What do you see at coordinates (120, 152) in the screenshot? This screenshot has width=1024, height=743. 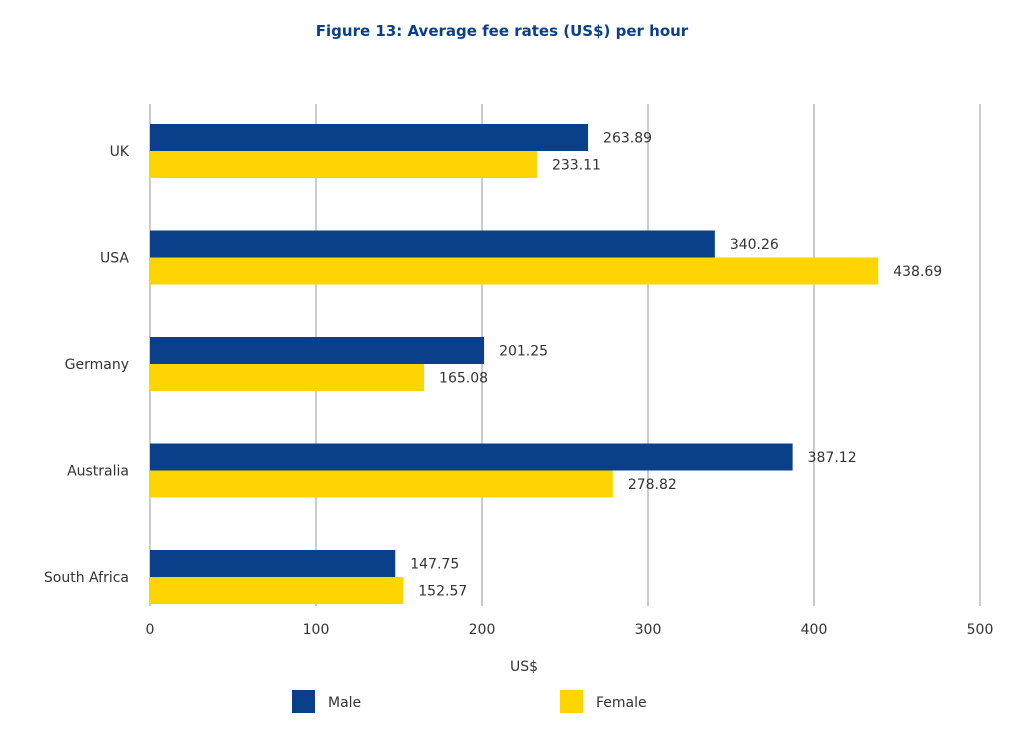 I see `category-label: UK` at bounding box center [120, 152].